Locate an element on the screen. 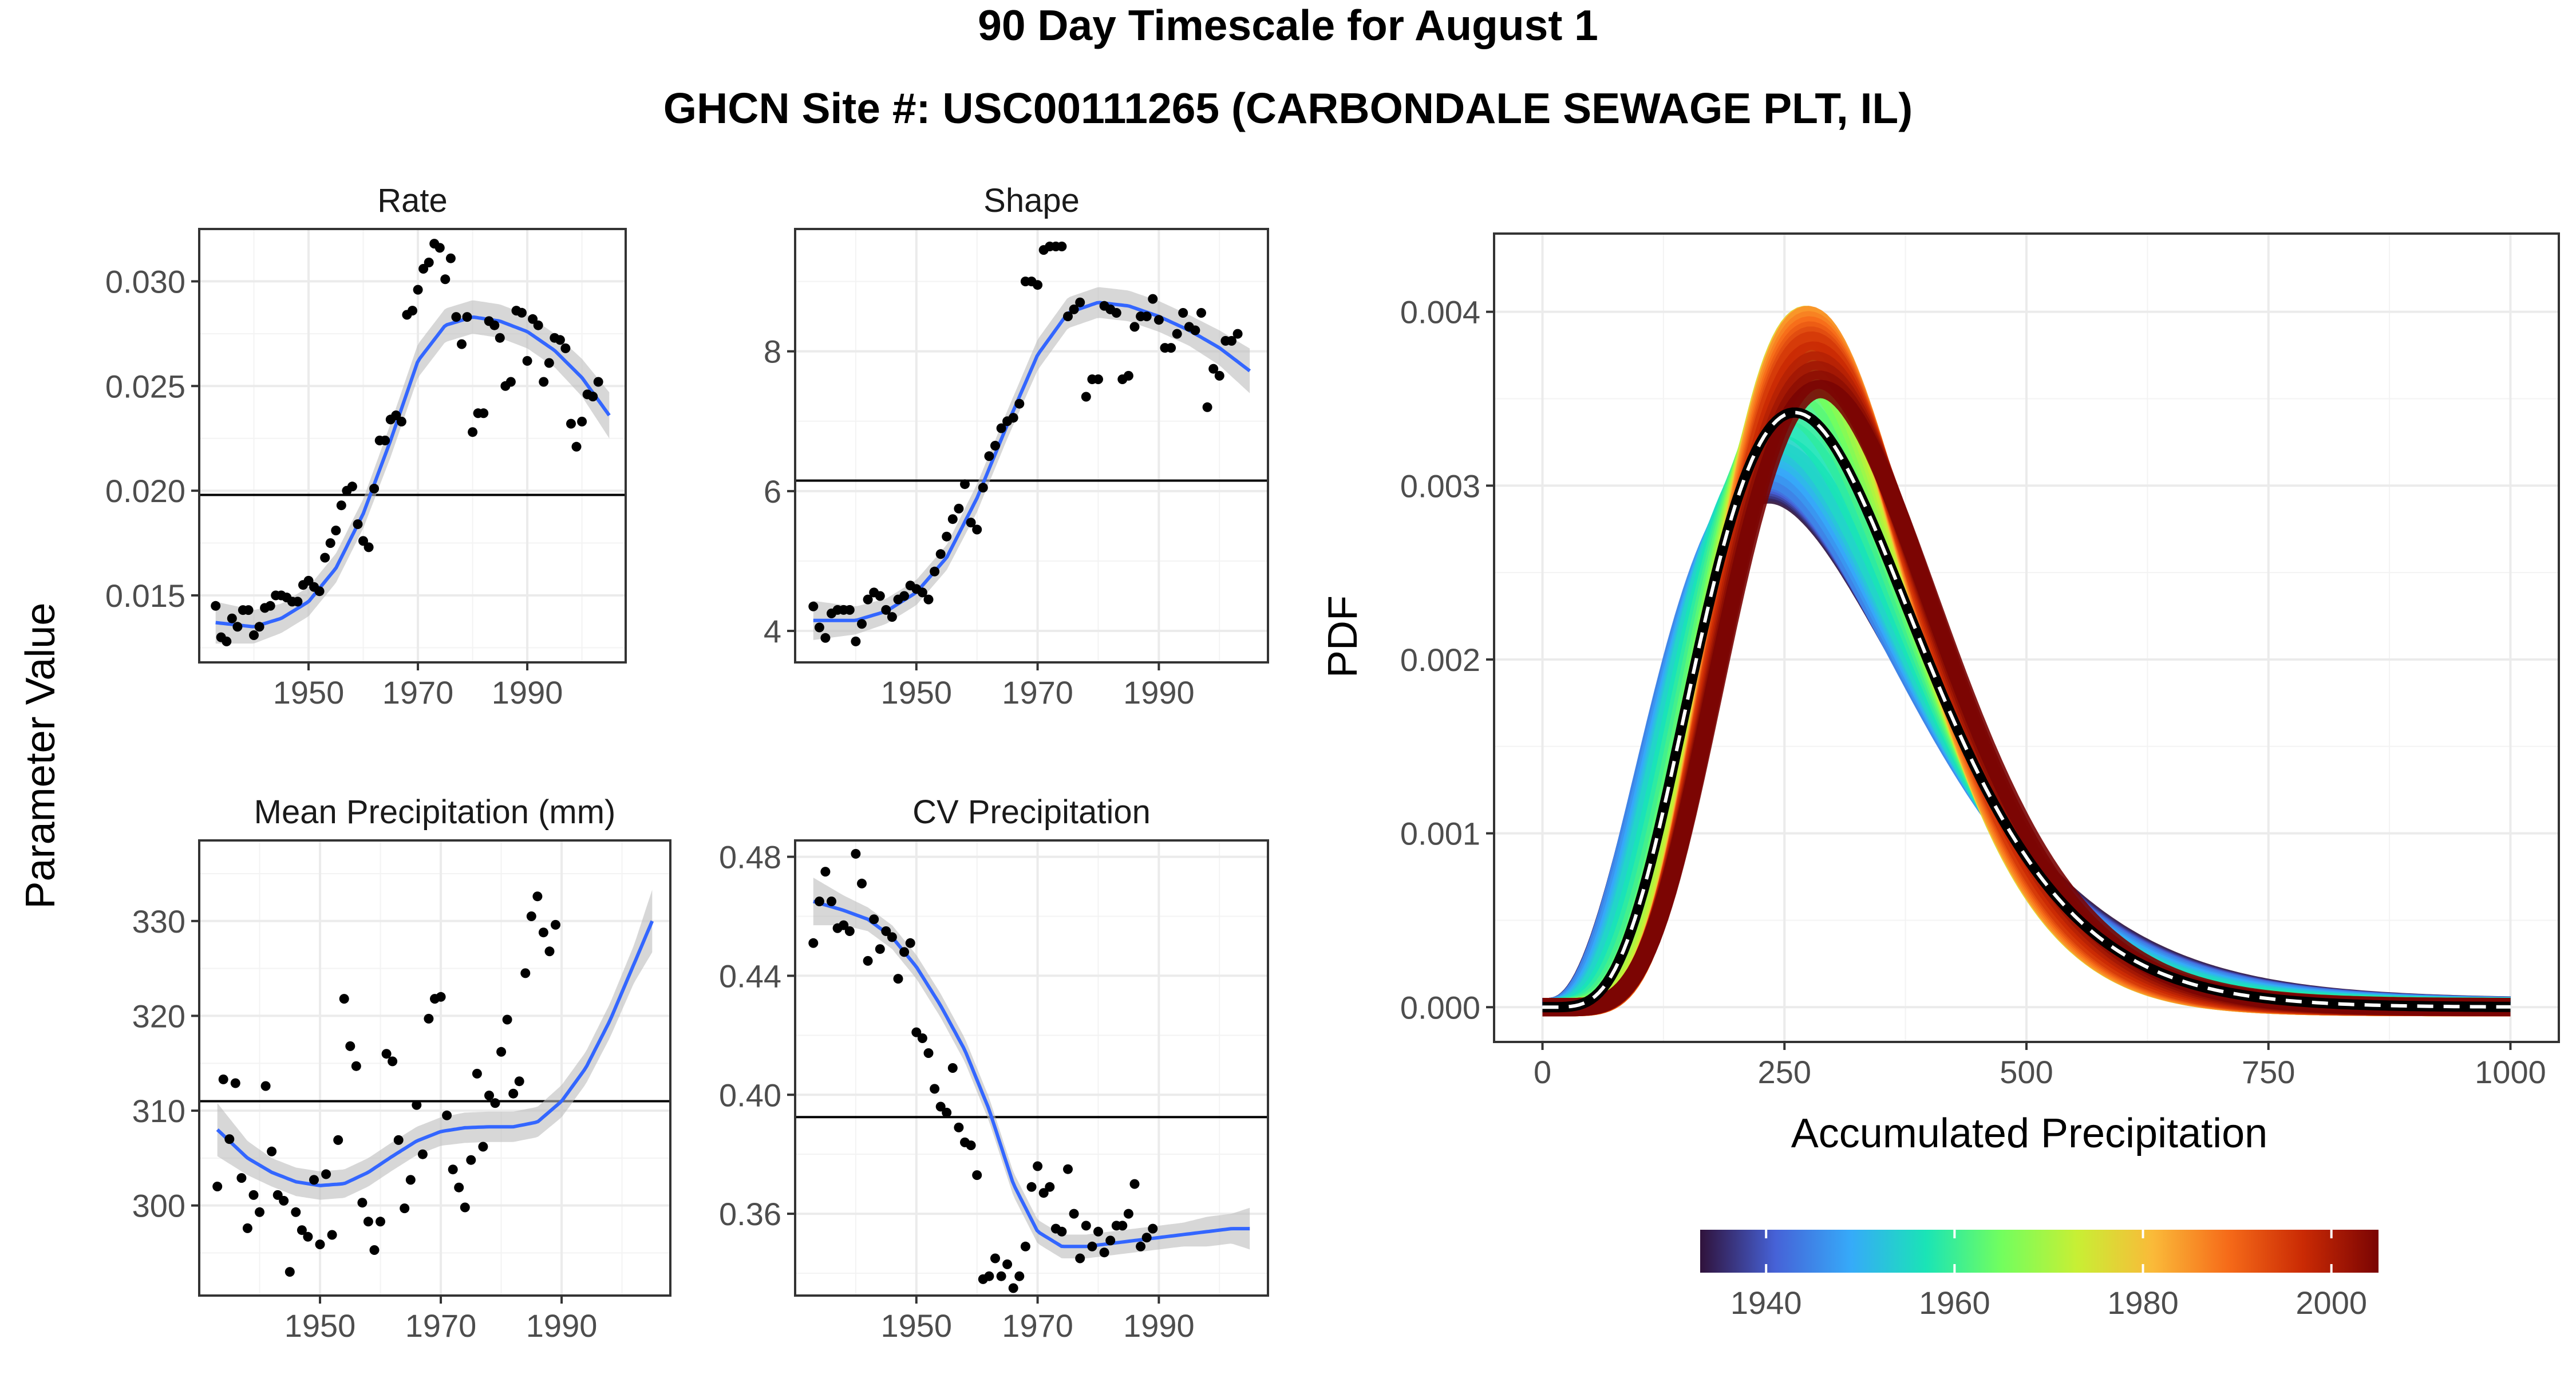 The height and width of the screenshot is (1374, 2576). shape-x-tick-label: 1950 is located at coordinates (917, 692).